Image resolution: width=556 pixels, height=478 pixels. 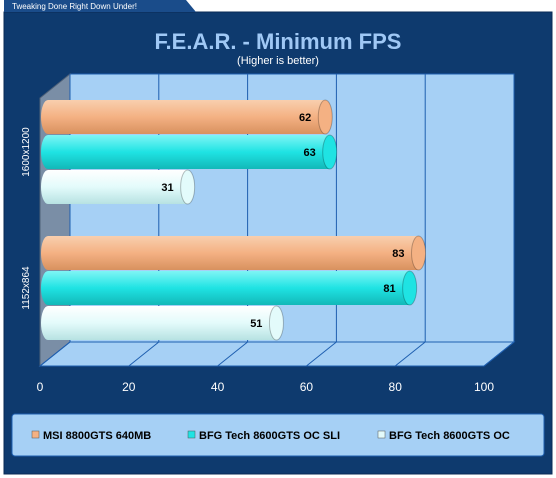 I want to click on data-label: 81, so click(x=389, y=289).